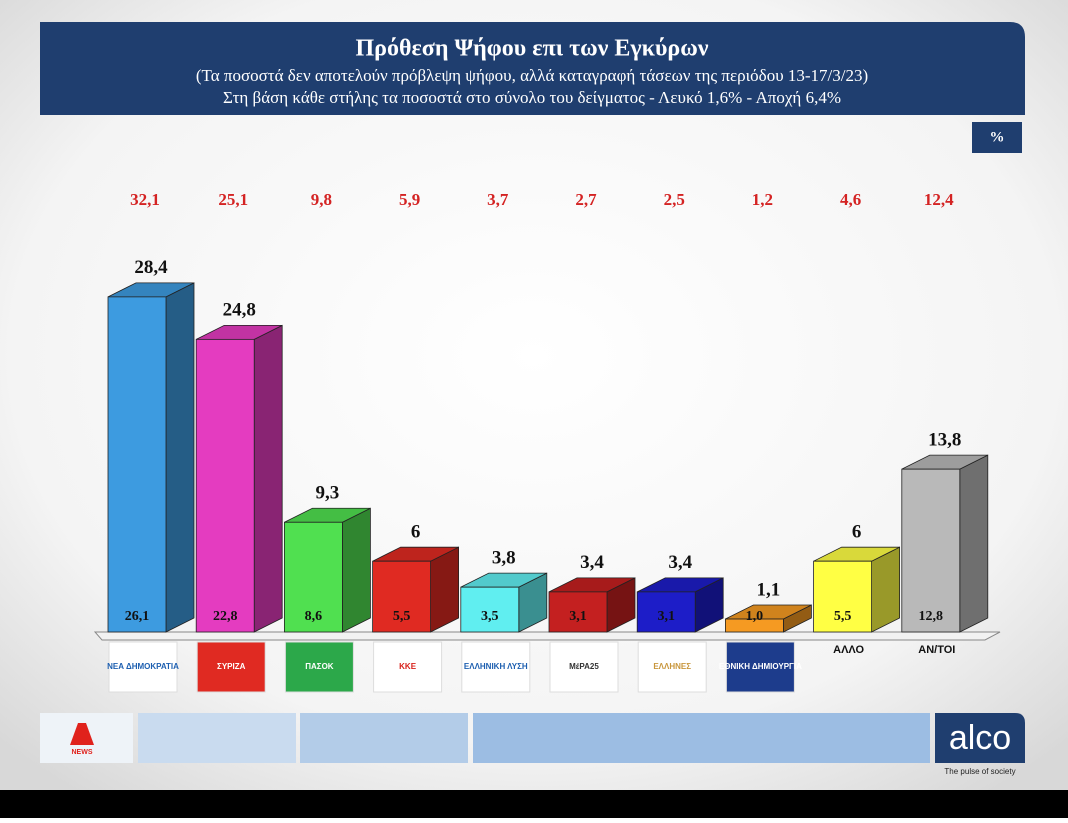  What do you see at coordinates (145, 199) in the screenshot?
I see `top-value-label: 32,1` at bounding box center [145, 199].